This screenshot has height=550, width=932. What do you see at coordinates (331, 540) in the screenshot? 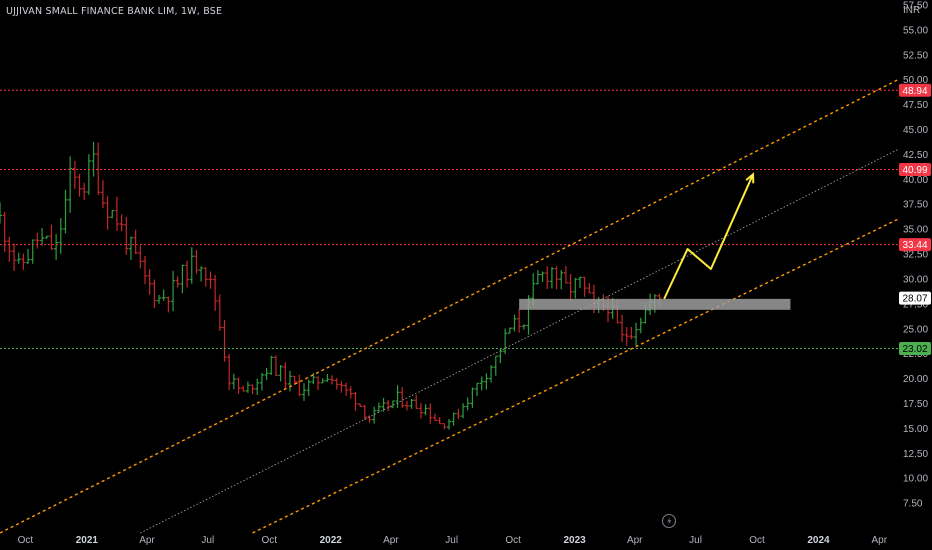
I see `time-tick-label: 2022` at bounding box center [331, 540].